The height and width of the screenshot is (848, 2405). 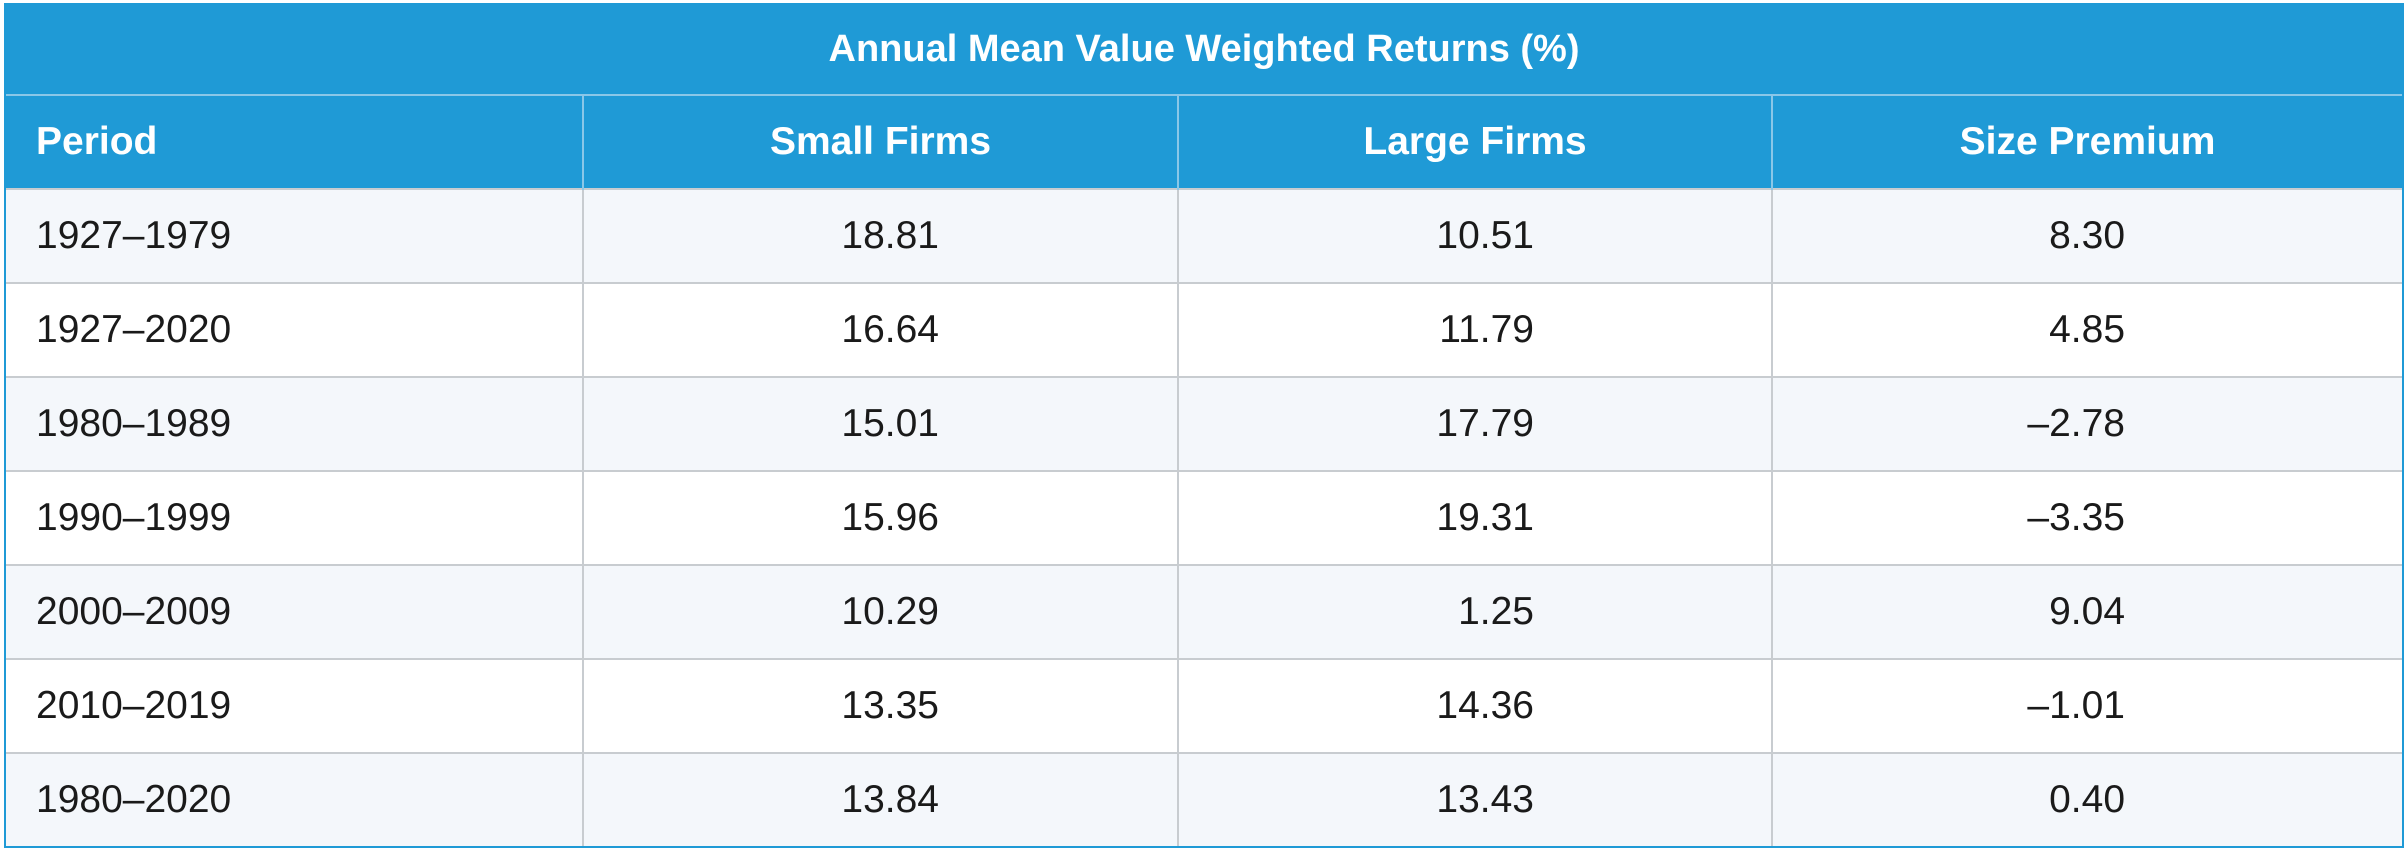 I want to click on large-firms-cell: 1.25, so click(x=1475, y=611).